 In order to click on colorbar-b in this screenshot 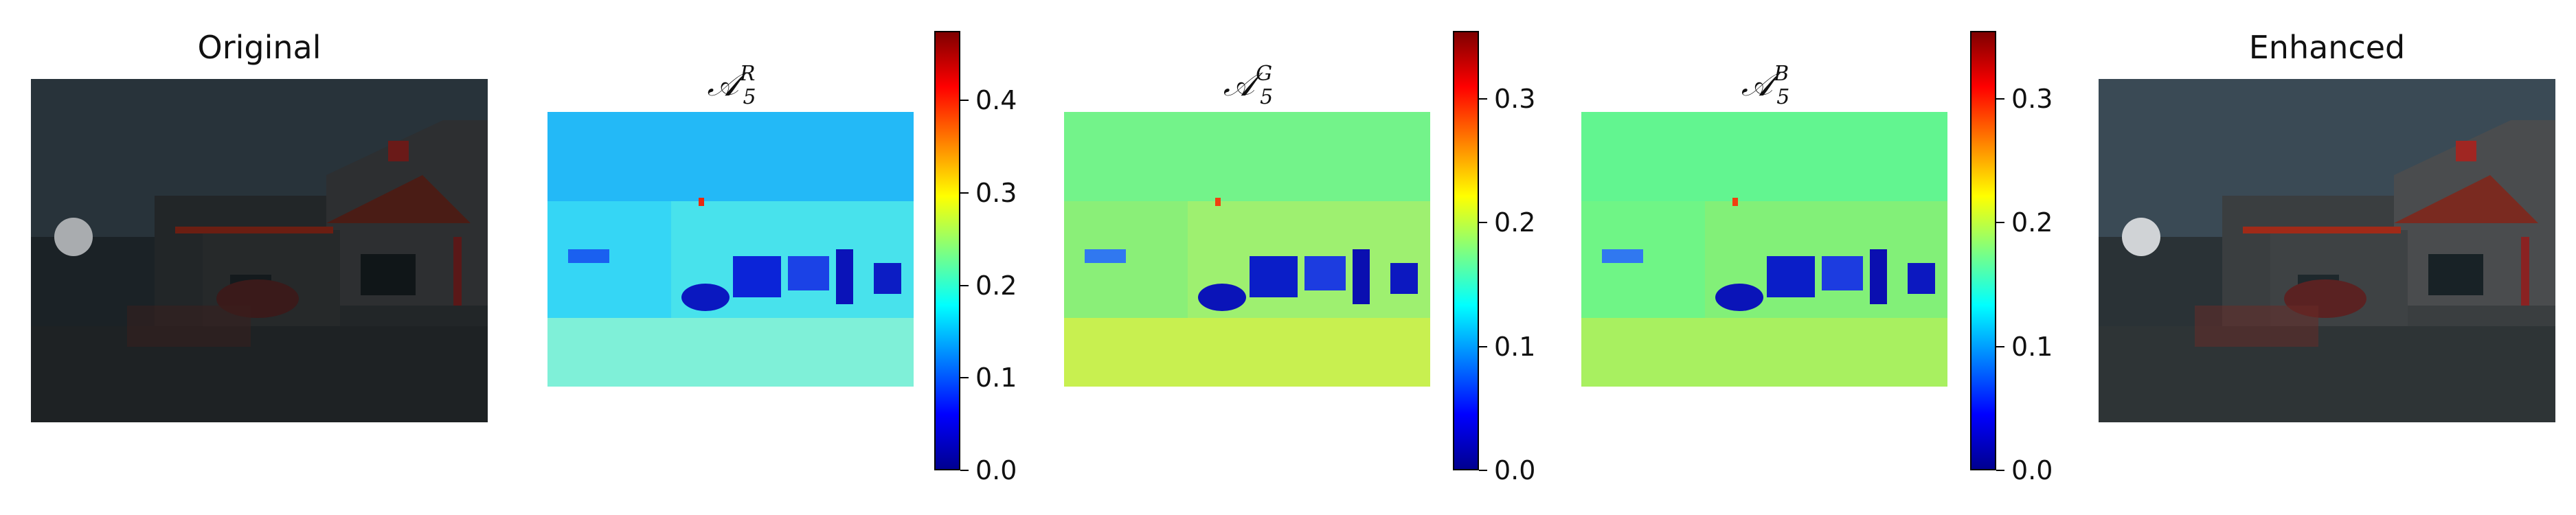, I will do `click(1983, 250)`.